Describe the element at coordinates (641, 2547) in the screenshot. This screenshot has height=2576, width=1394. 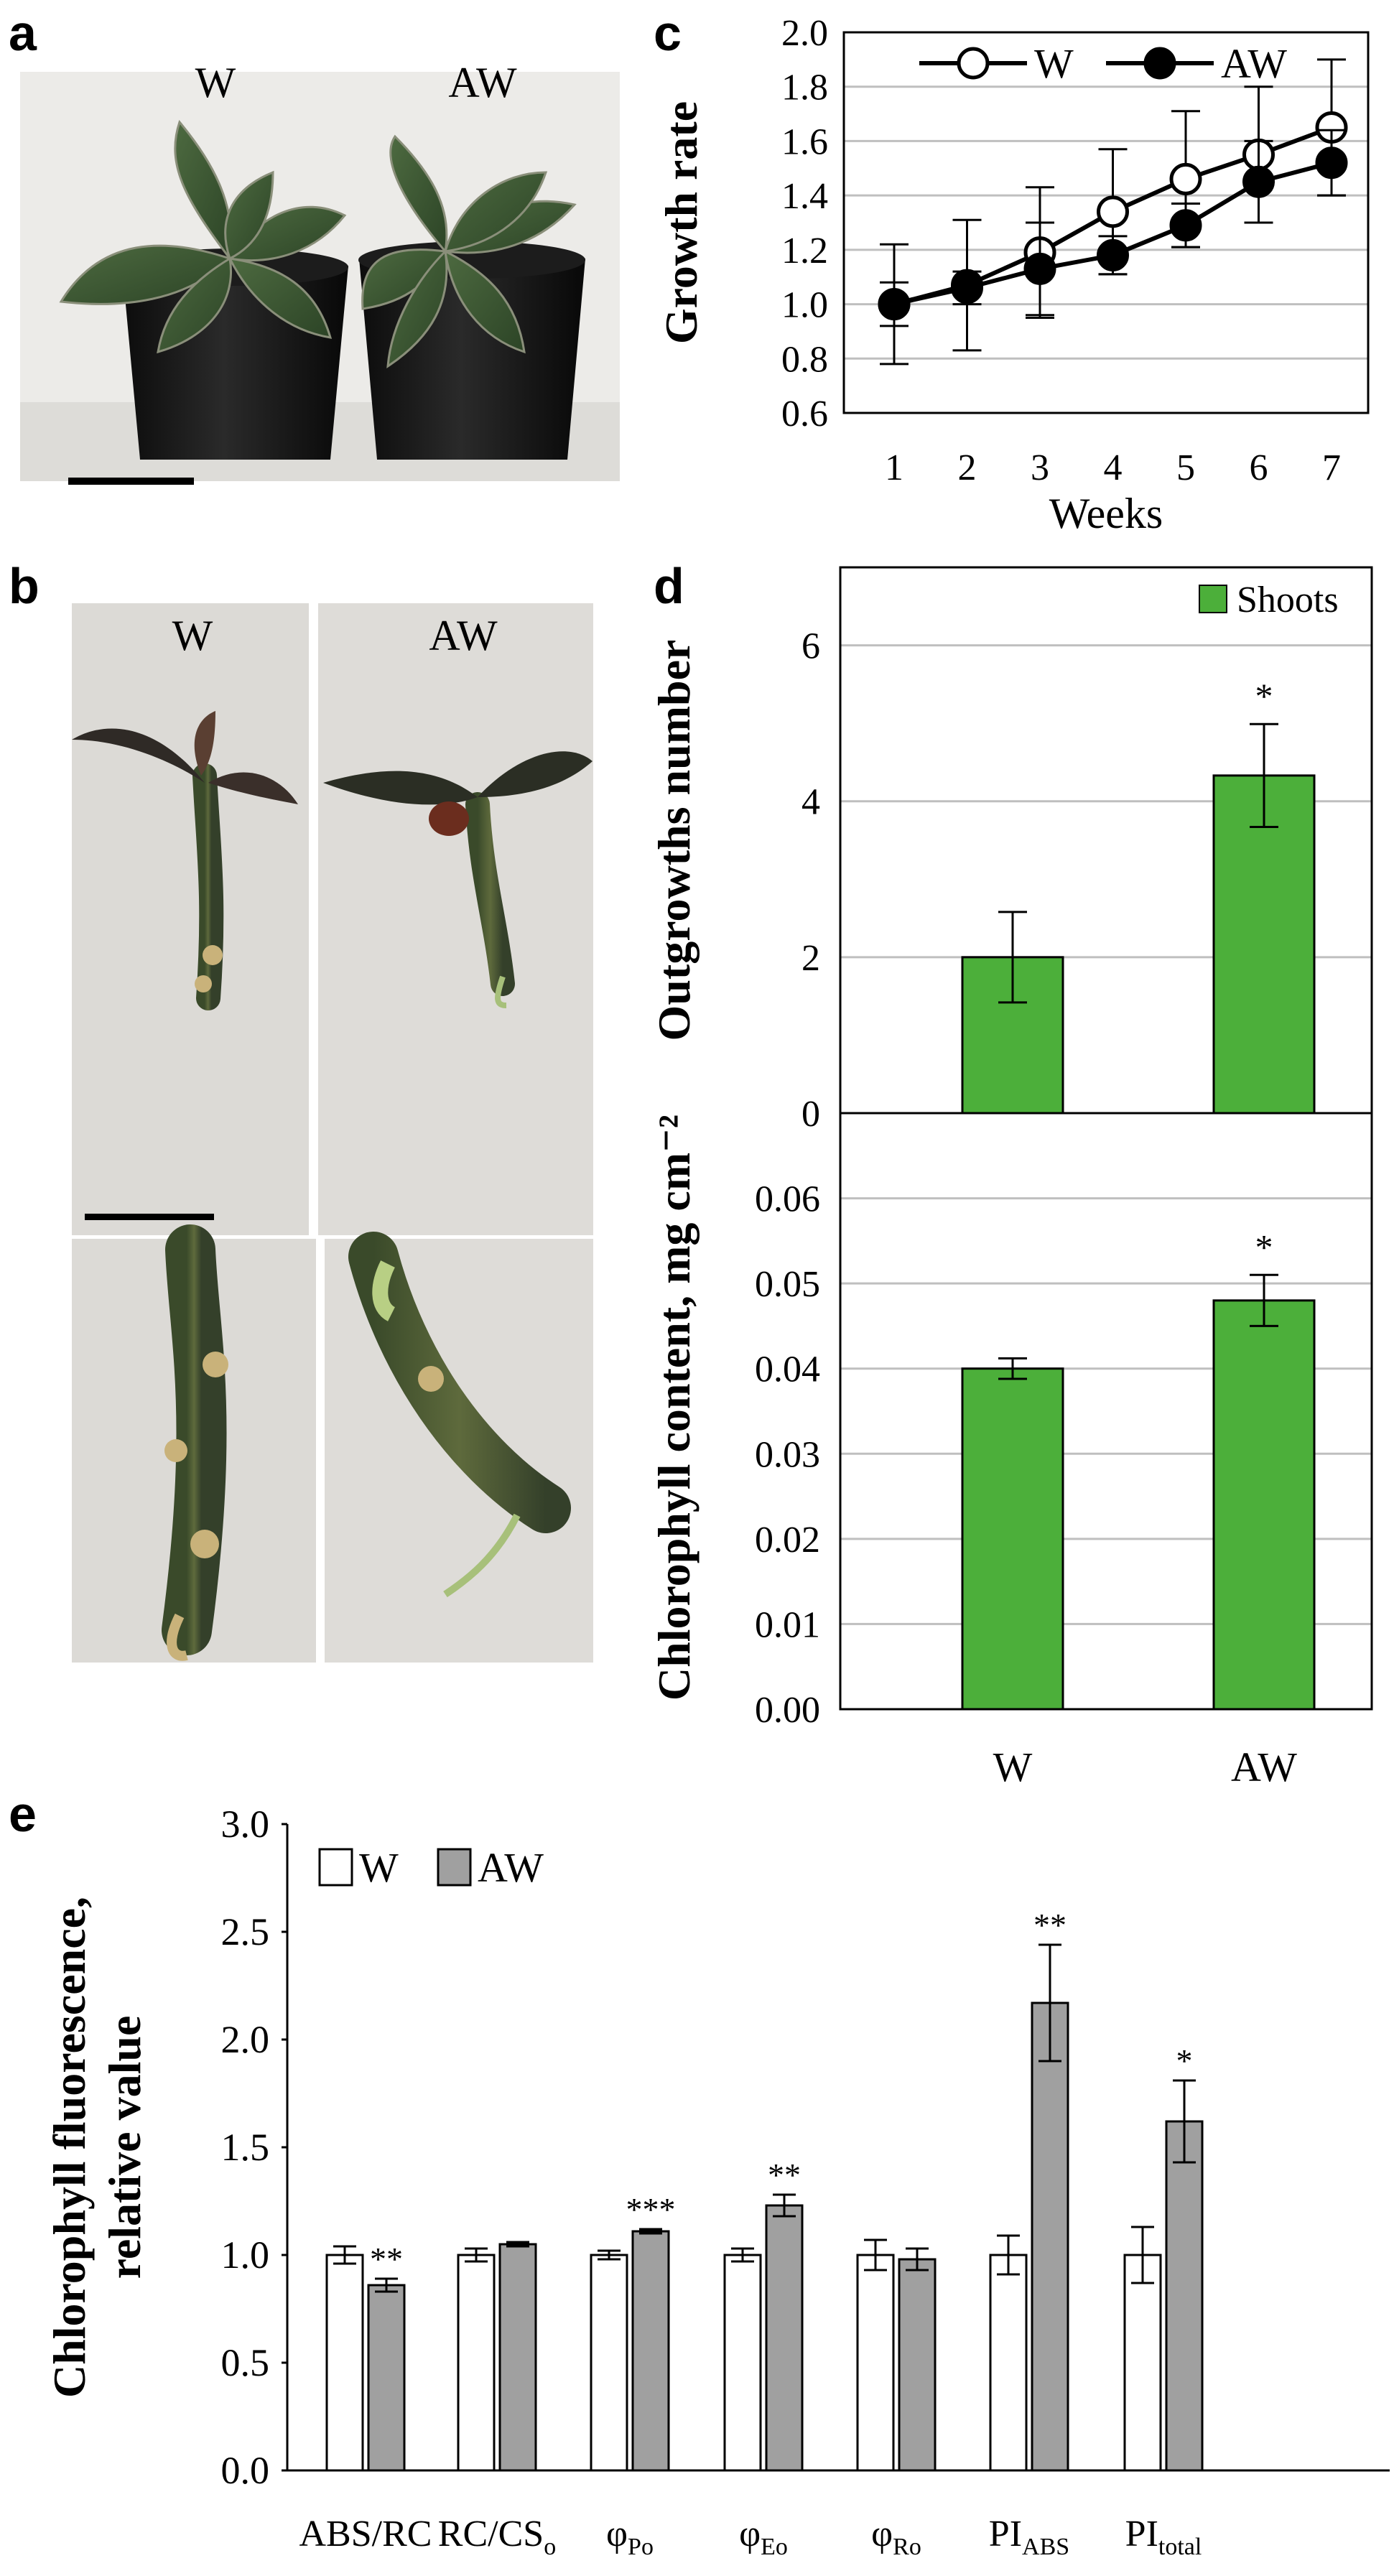
I see `chart-e-xtick-sub: Po` at that location.